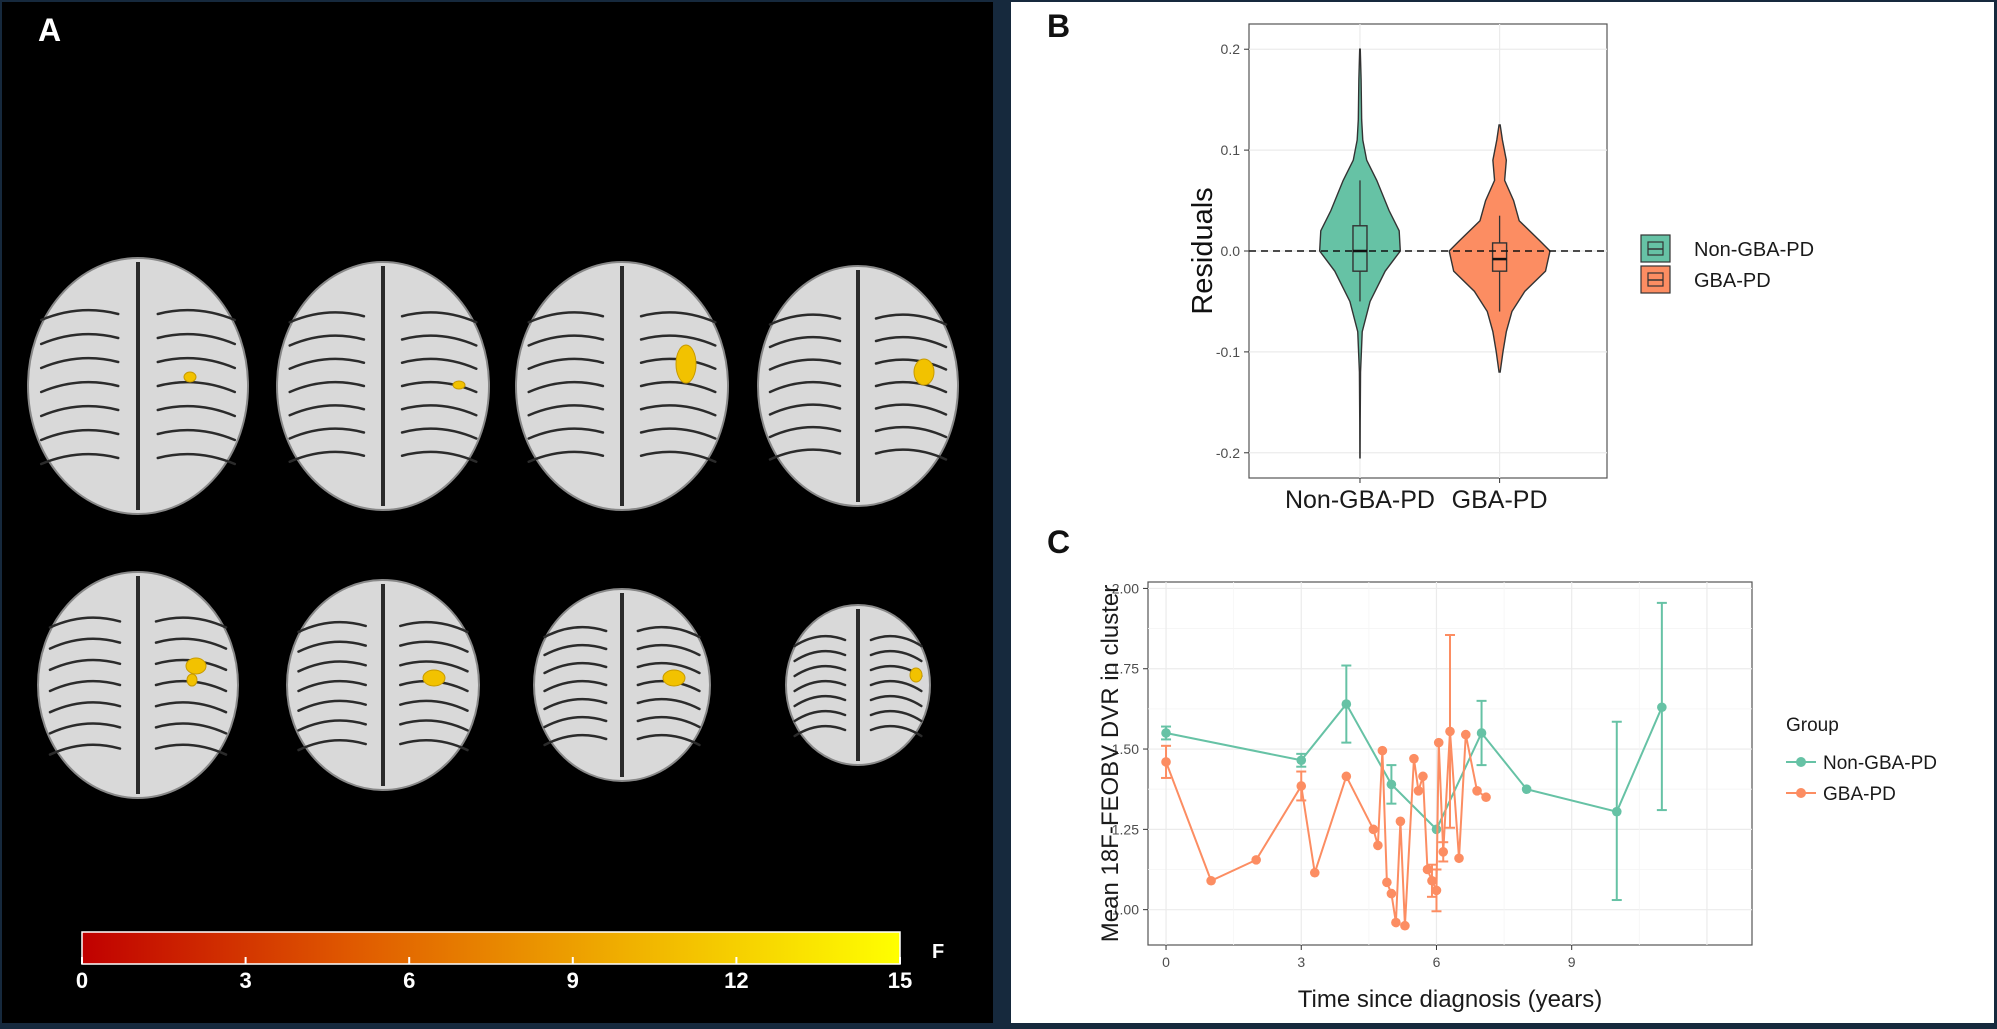 The width and height of the screenshot is (1997, 1029). What do you see at coordinates (1059, 542) in the screenshot?
I see `panel-c-label: C` at bounding box center [1059, 542].